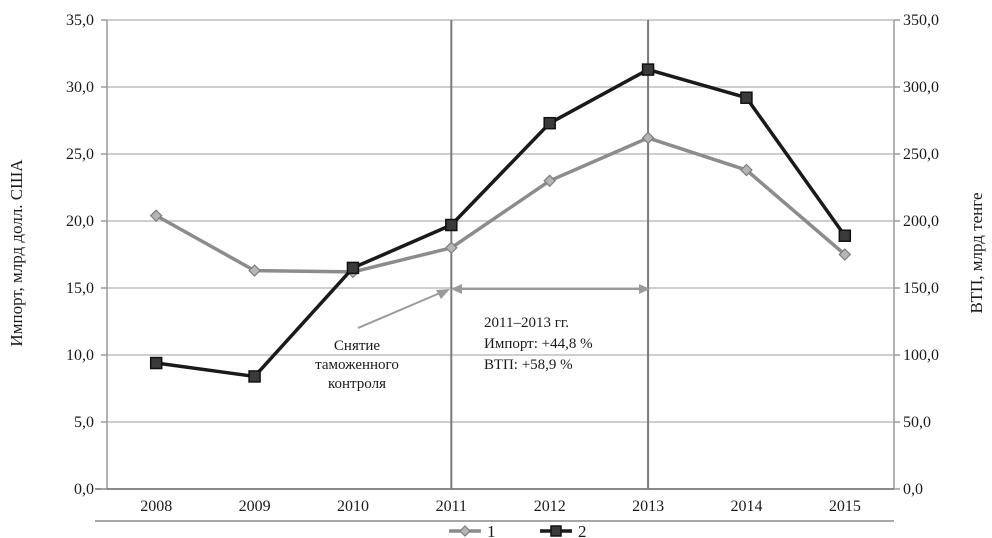  I want to click on removal-annotation-line: таможенного, so click(357, 365).